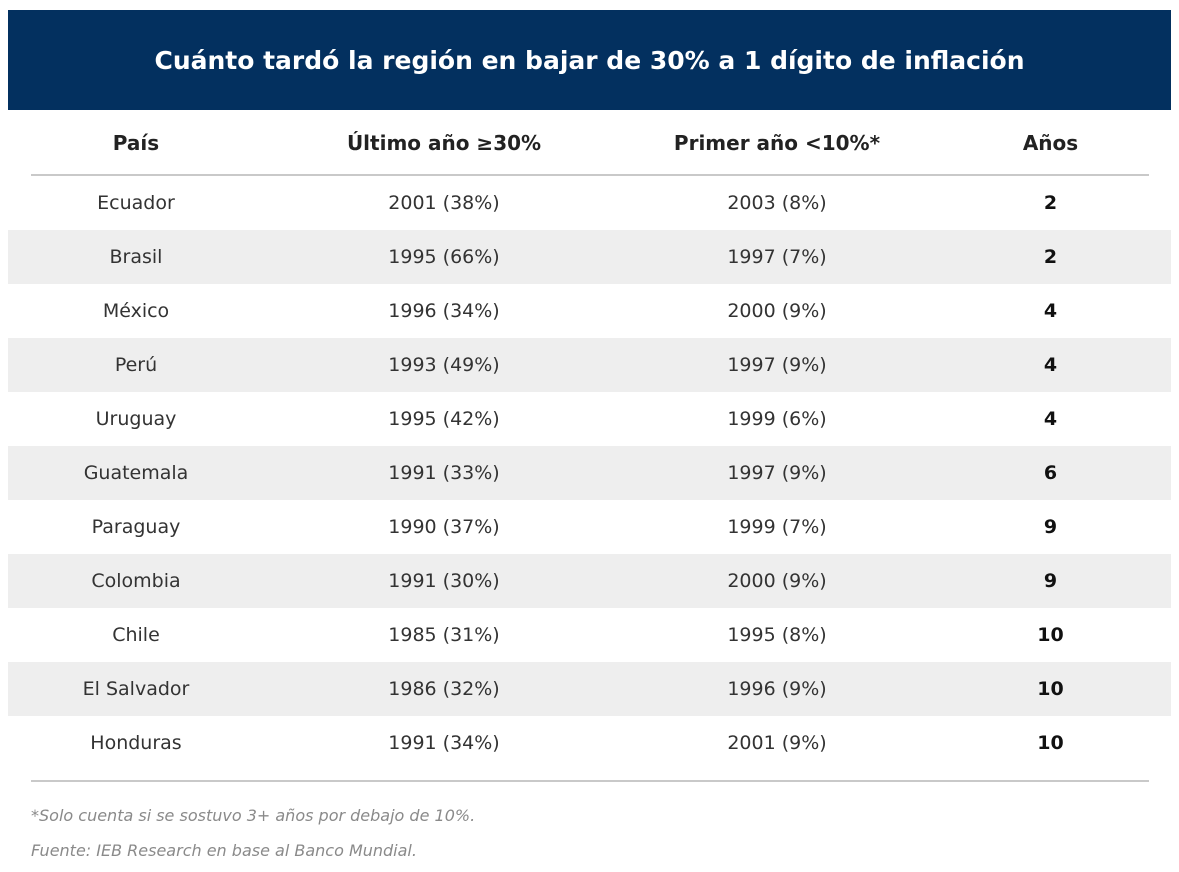  What do you see at coordinates (777, 635) in the screenshot?
I see `cell-first-year: 1995 (8%)` at bounding box center [777, 635].